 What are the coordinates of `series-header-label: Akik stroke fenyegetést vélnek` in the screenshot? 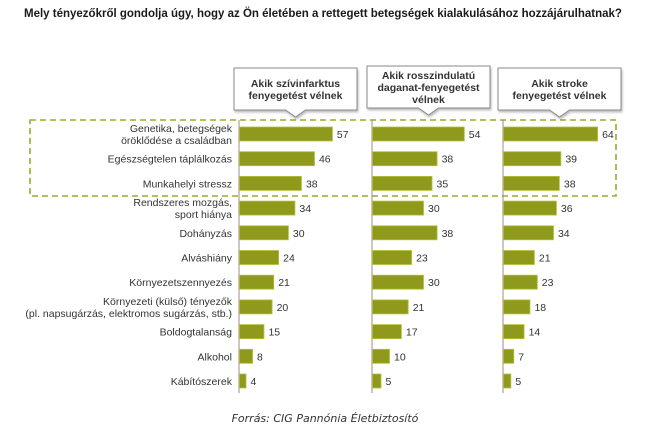 It's located at (560, 90).